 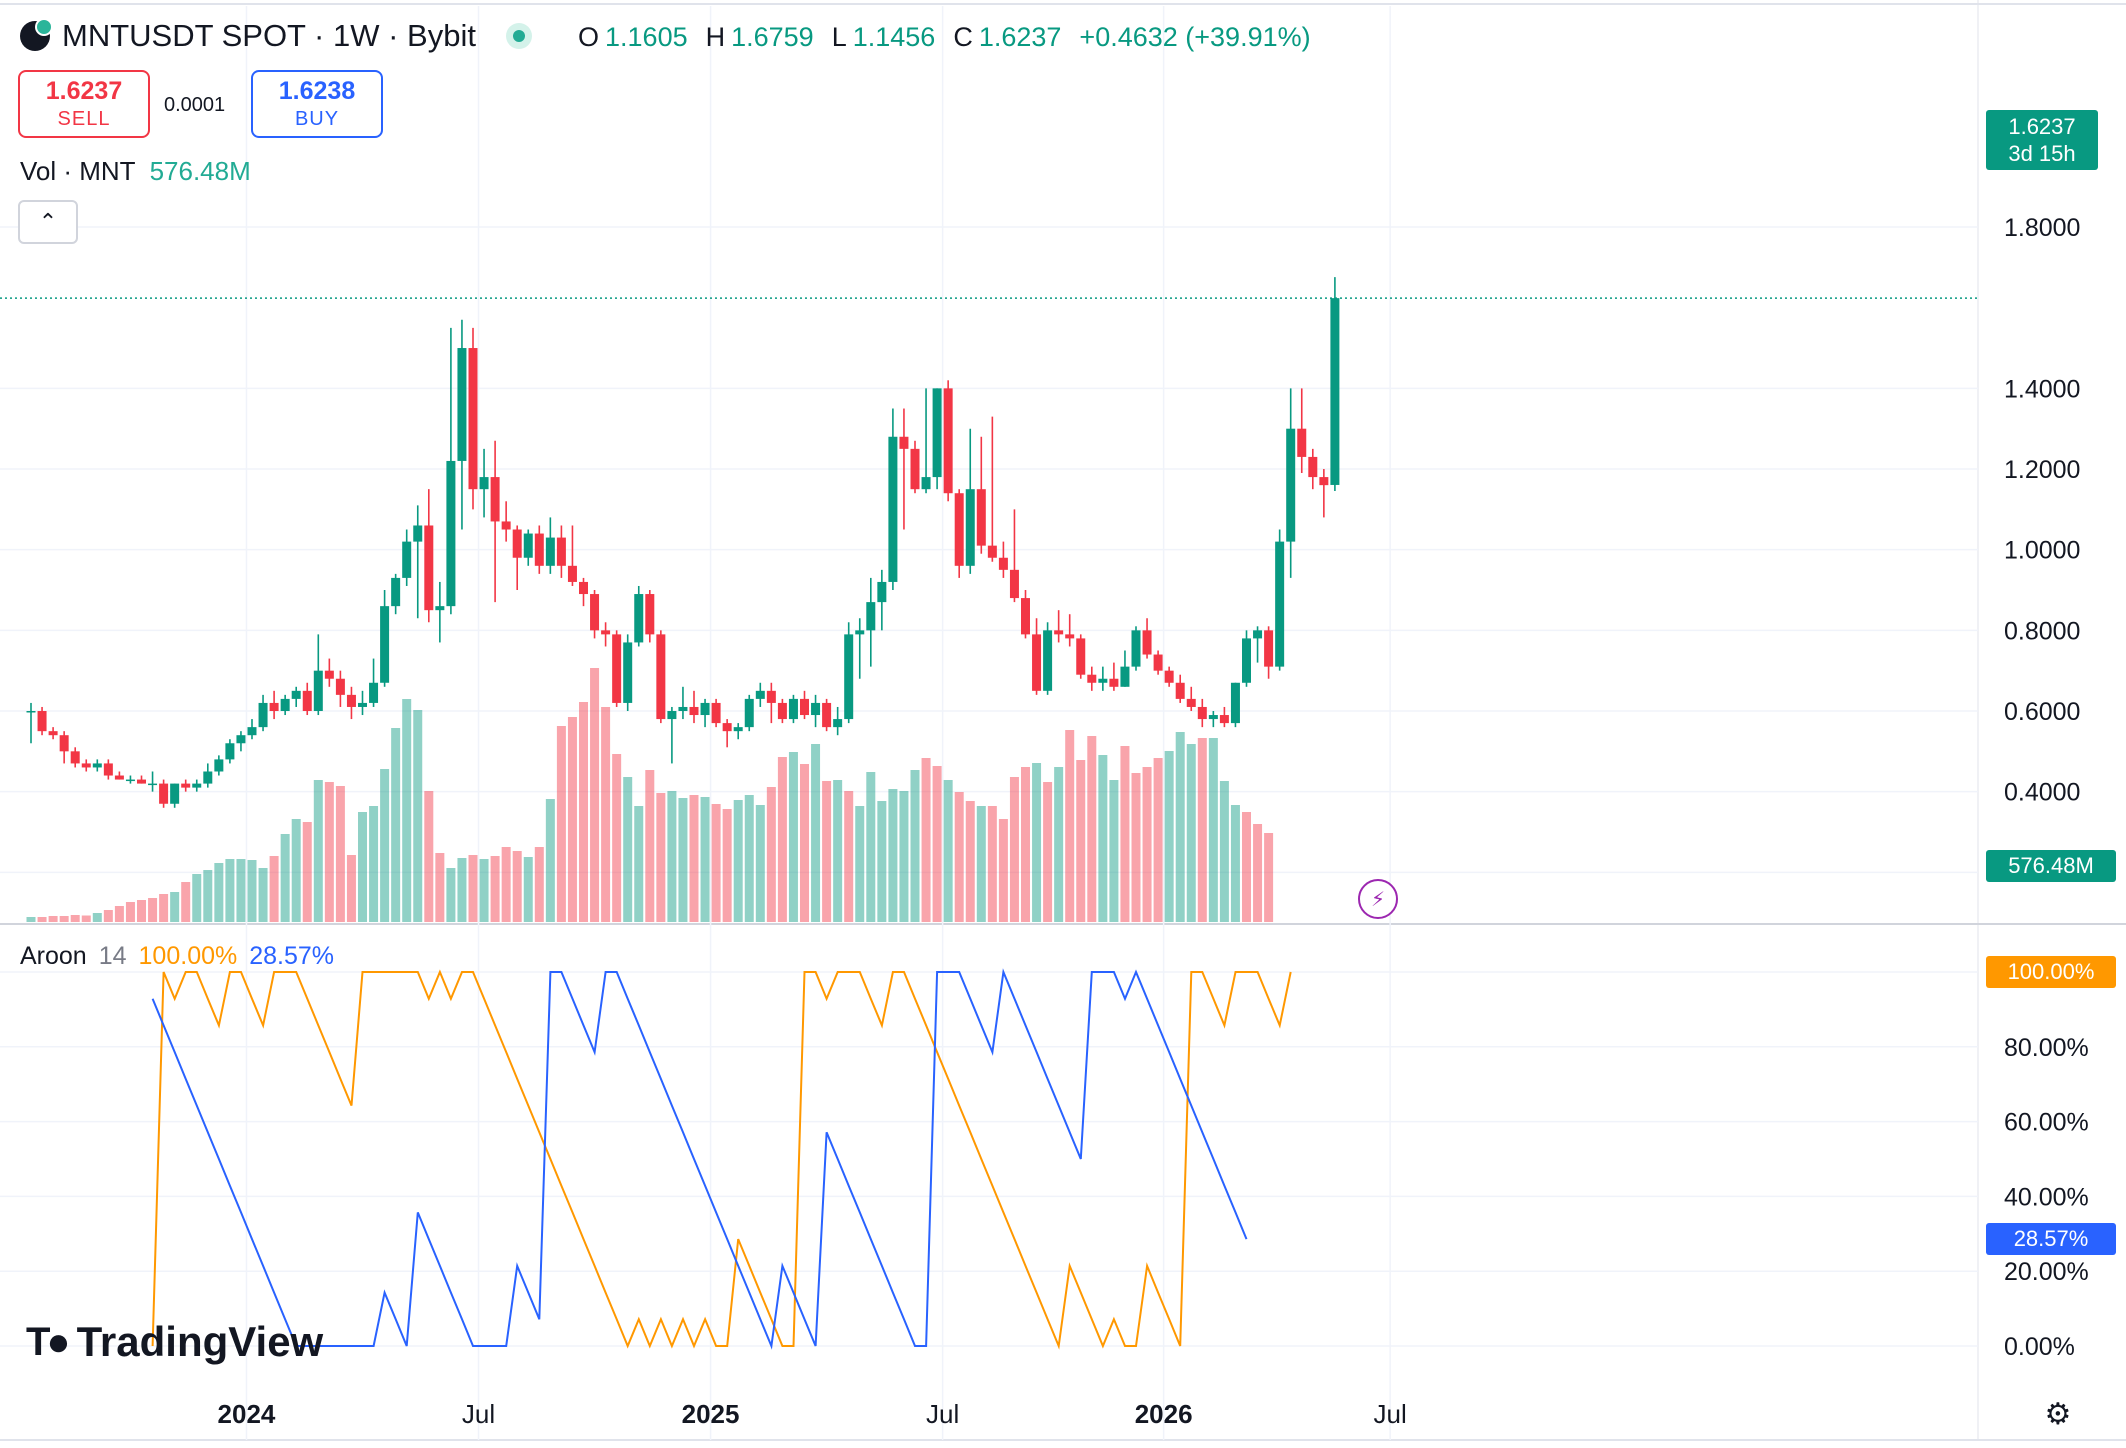 I want to click on chevron-up-icon: ⌃, so click(x=48, y=221).